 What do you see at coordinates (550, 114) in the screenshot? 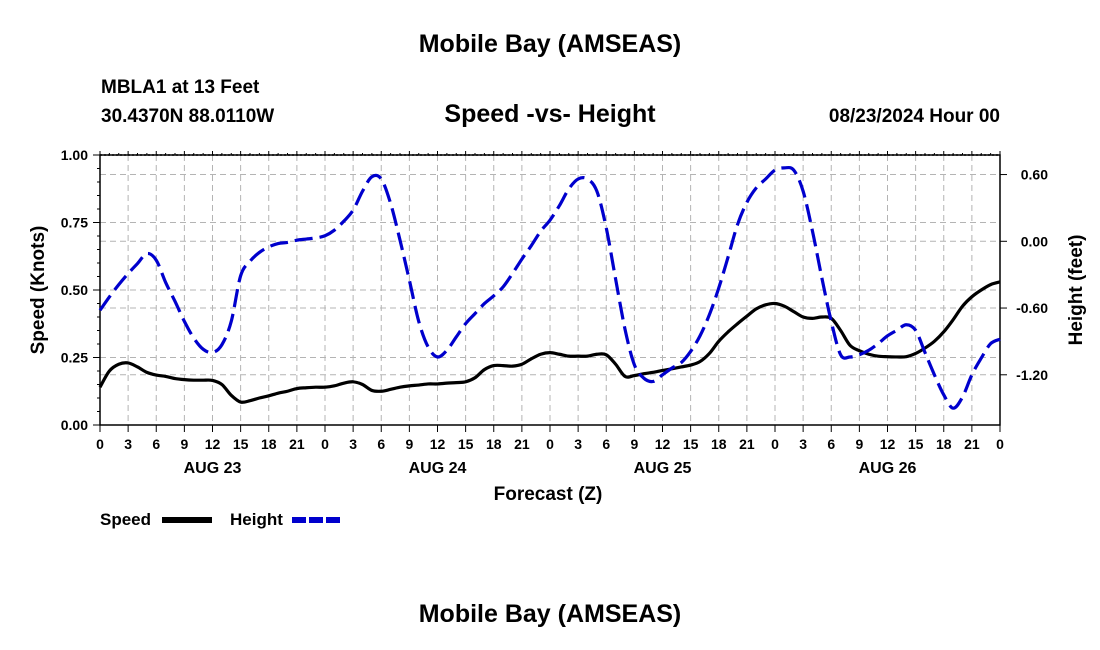
I see `chart-subtitle: Speed -vs- Height` at bounding box center [550, 114].